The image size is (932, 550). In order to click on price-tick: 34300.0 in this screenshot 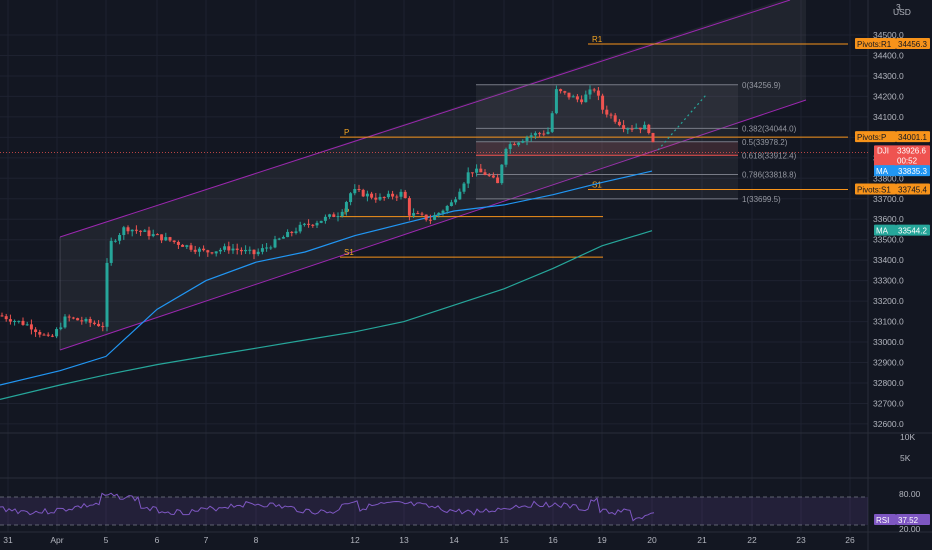, I will do `click(888, 76)`.